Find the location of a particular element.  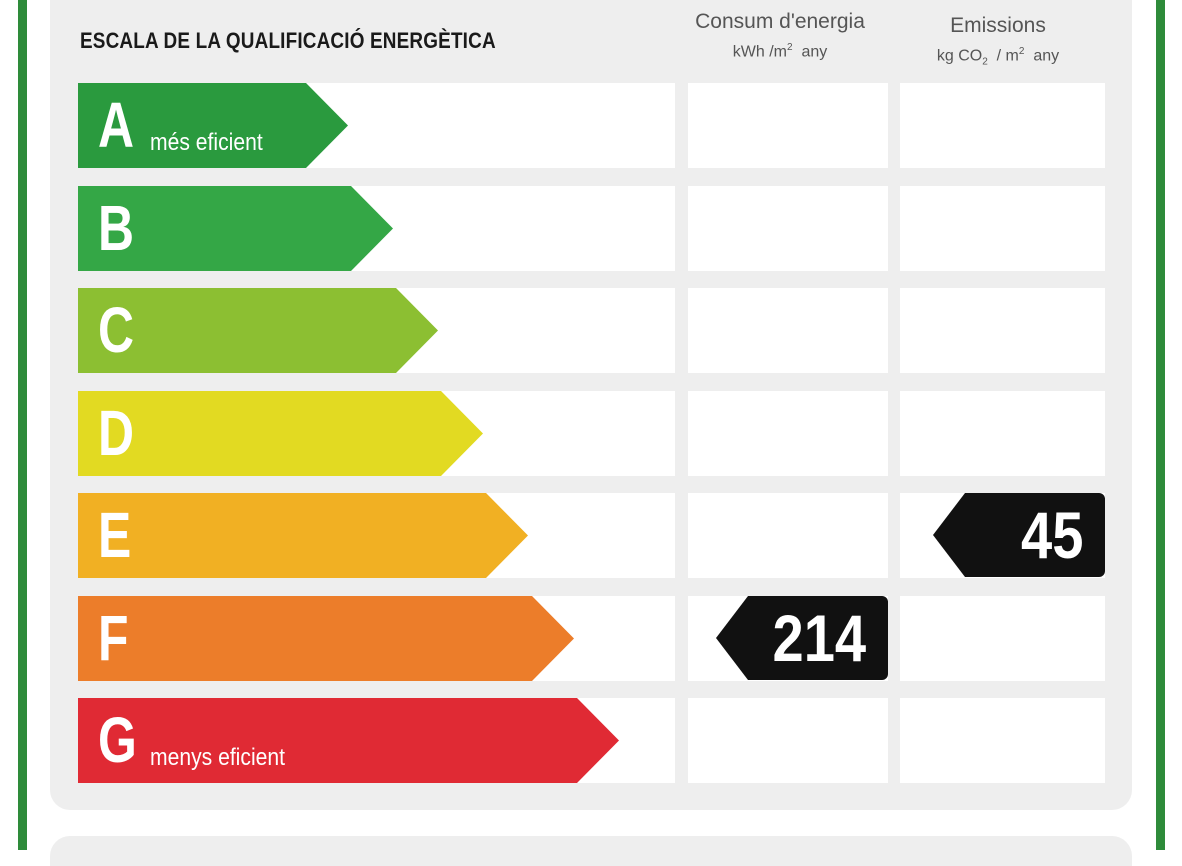

lower-panel is located at coordinates (591, 851).